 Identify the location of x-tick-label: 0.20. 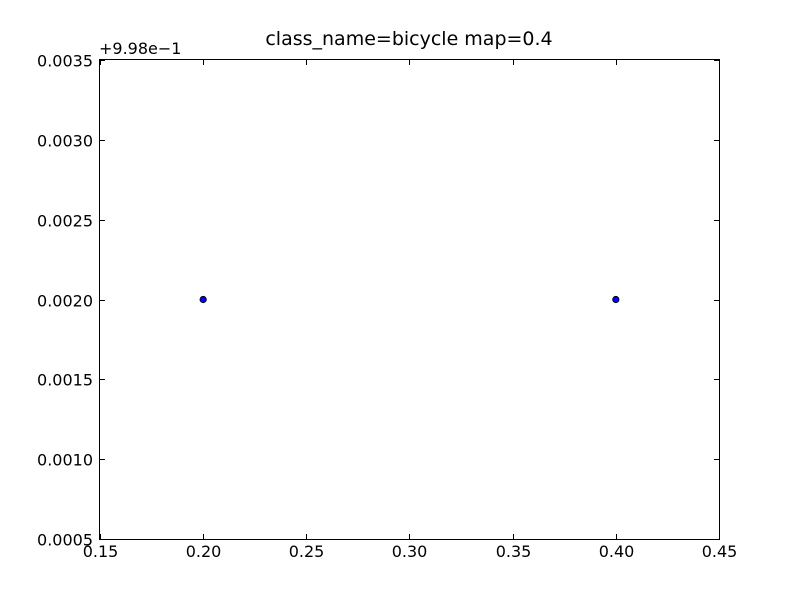
(204, 551).